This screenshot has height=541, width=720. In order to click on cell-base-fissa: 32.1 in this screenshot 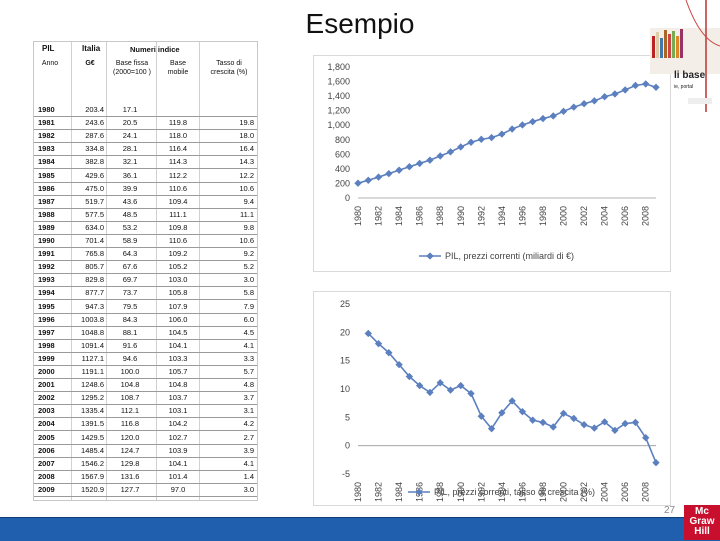, I will do `click(130, 162)`.